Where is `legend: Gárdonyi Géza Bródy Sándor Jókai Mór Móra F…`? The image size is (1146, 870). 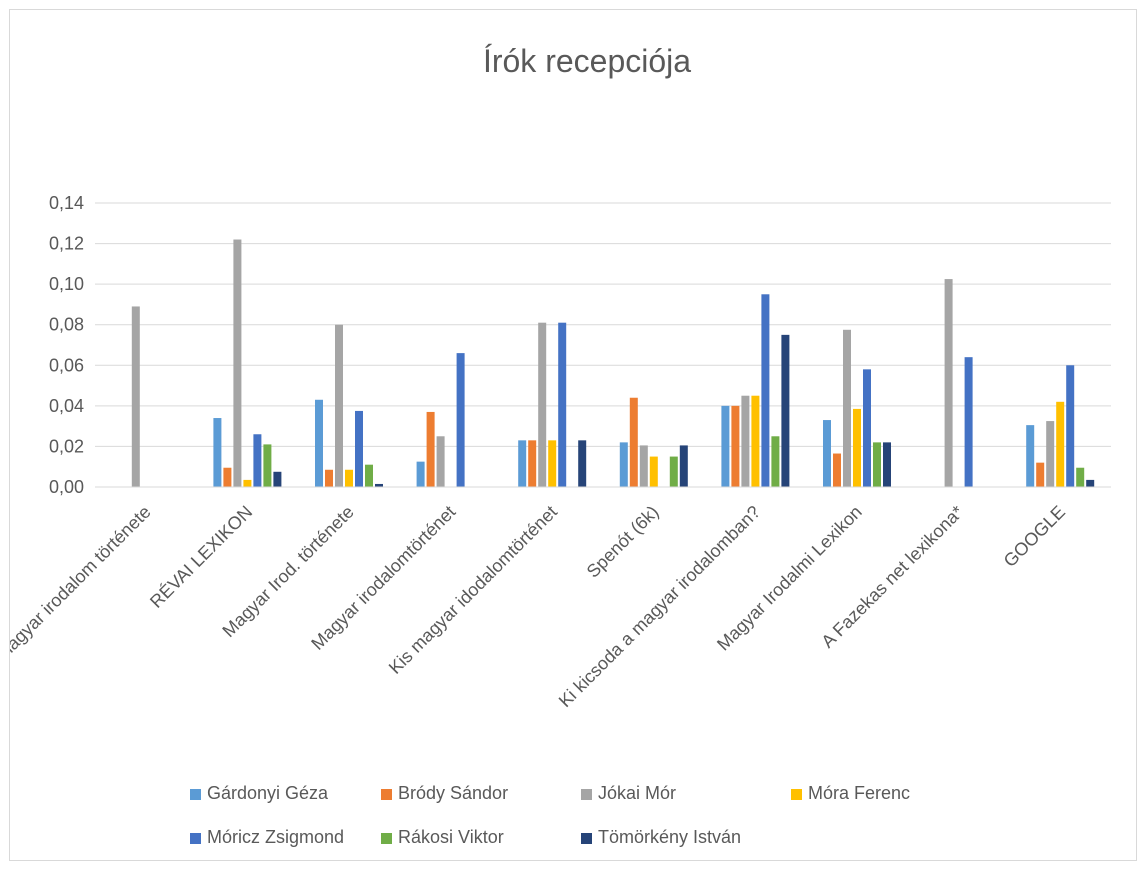 legend: Gárdonyi Géza Bródy Sándor Jókai Mór Móra F… is located at coordinates (550, 815).